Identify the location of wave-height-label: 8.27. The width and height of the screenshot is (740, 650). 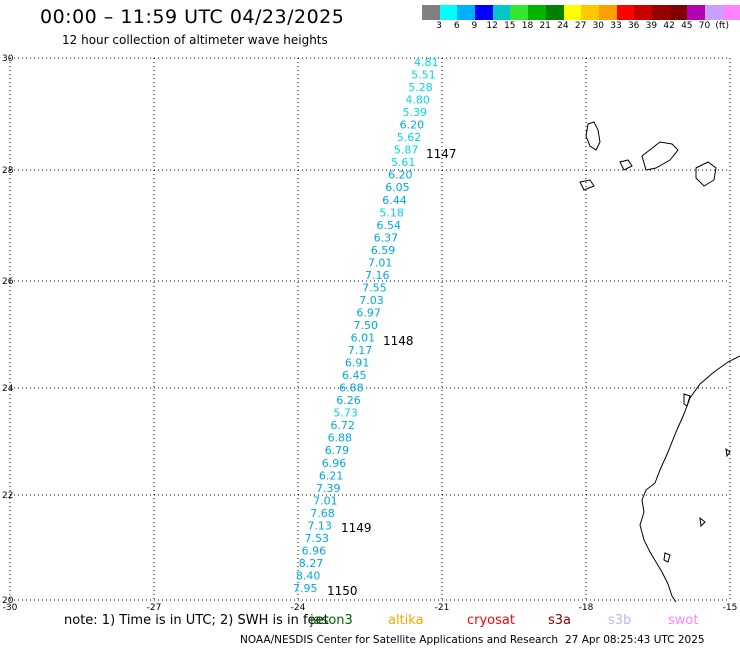
(311, 563).